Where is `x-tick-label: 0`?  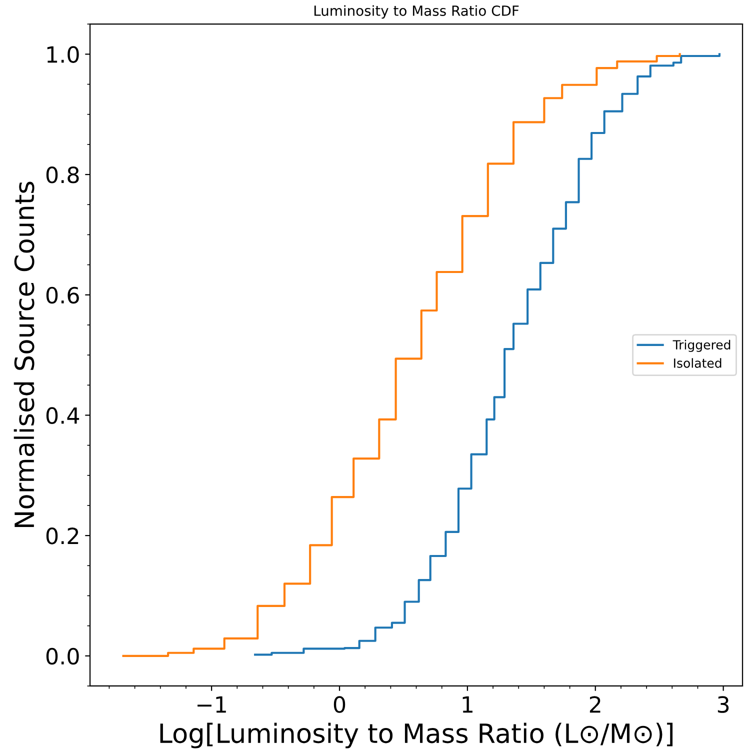 x-tick-label: 0 is located at coordinates (340, 704).